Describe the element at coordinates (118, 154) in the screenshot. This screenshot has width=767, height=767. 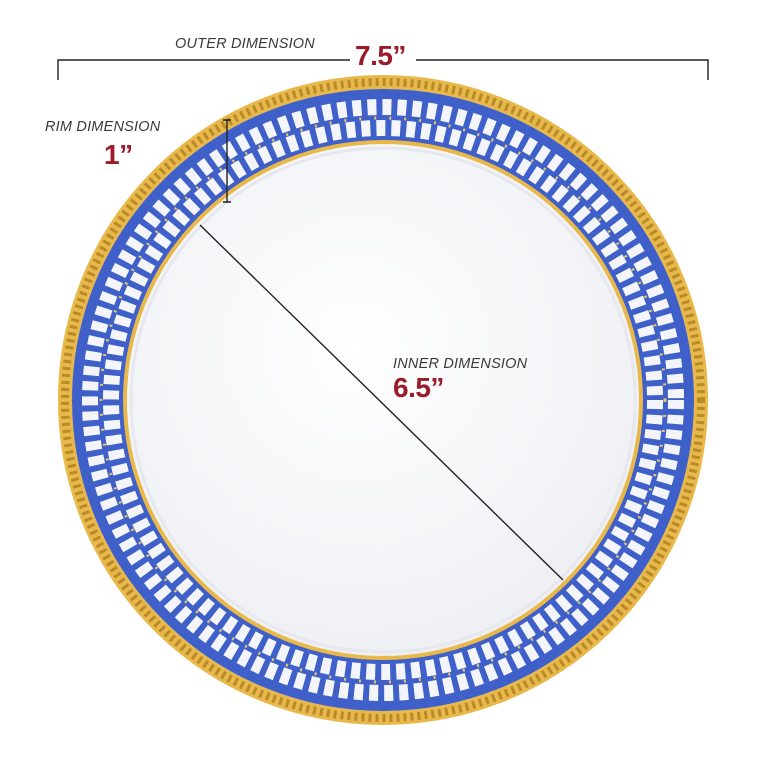
I see `rim-dimension-value: 1”` at that location.